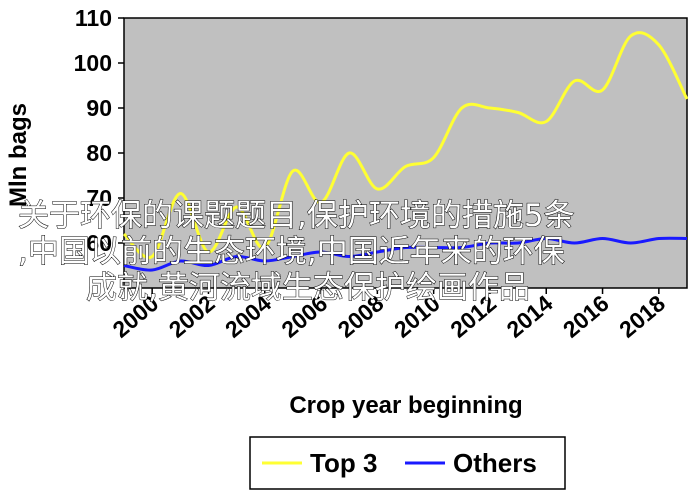 Image resolution: width=695 pixels, height=493 pixels. What do you see at coordinates (586, 316) in the screenshot?
I see `x-tick-label: 2016` at bounding box center [586, 316].